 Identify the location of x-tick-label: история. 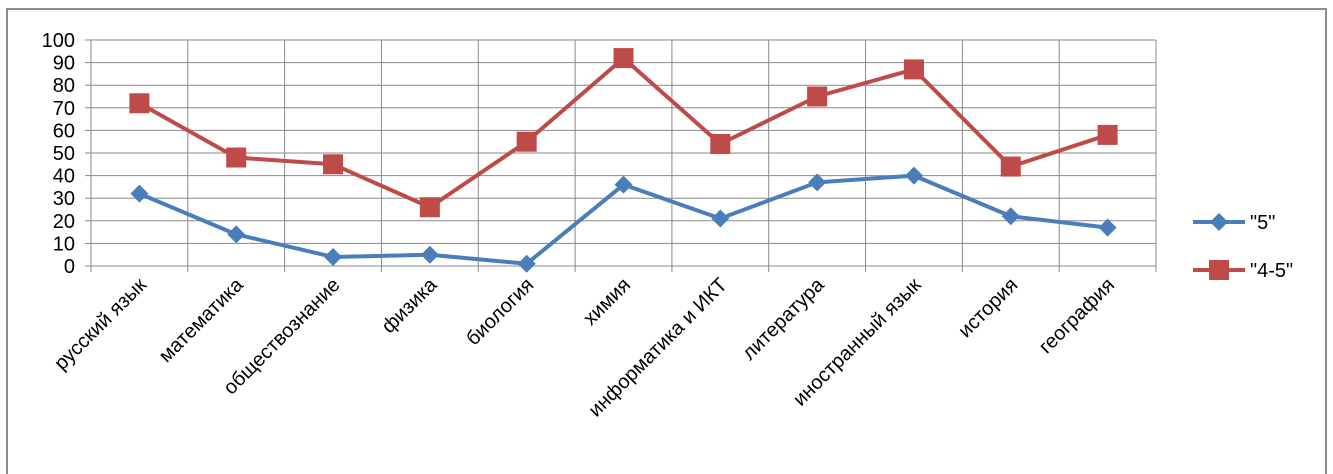
(988, 308).